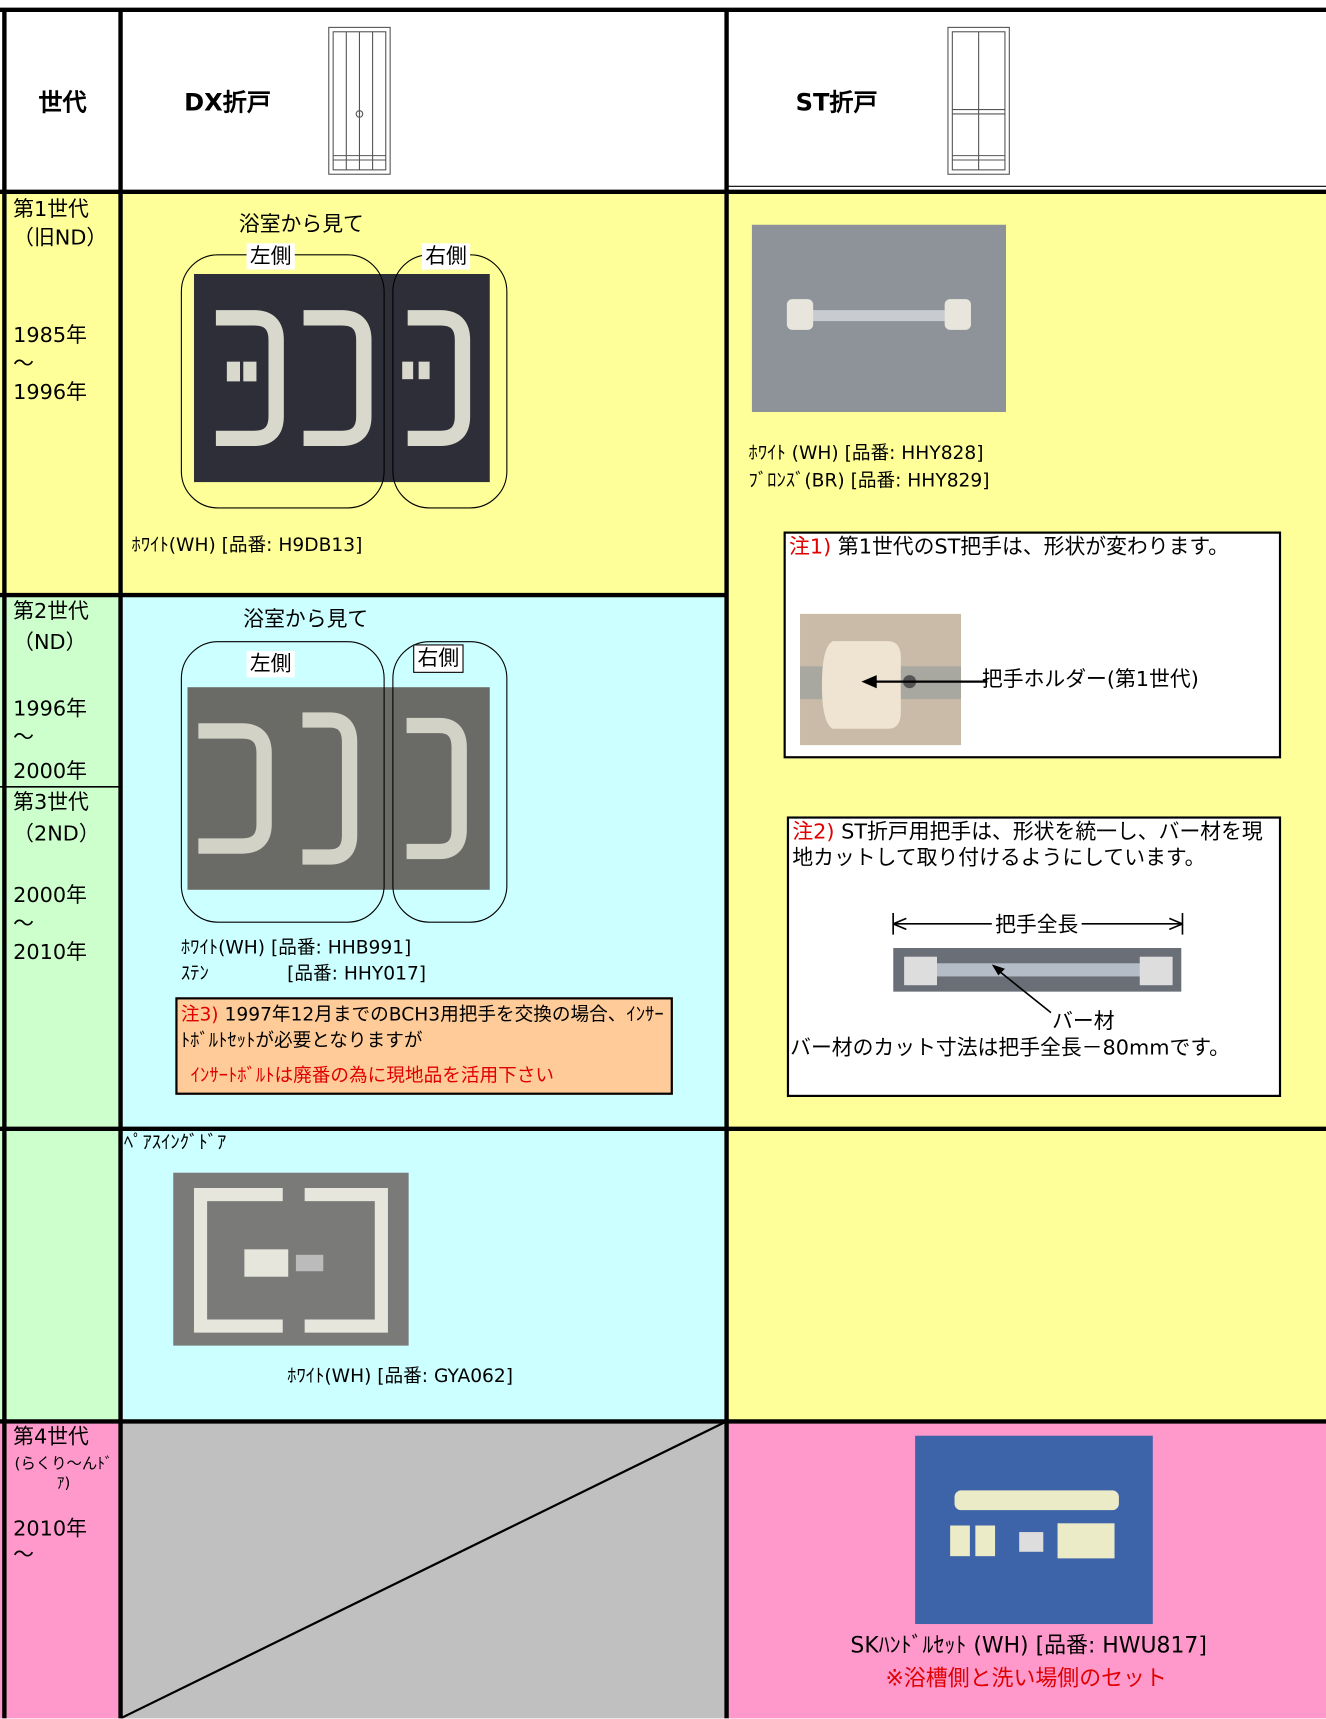 The image size is (1326, 1719). Describe the element at coordinates (194, 974) in the screenshot. I see `item-caption: ｽﾃﾝ` at that location.